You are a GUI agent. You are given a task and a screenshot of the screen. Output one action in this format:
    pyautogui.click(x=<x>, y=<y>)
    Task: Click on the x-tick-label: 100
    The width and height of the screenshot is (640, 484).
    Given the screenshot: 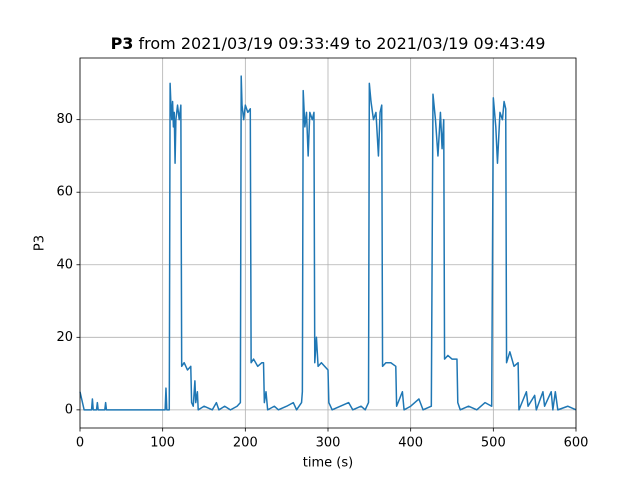 What is the action you would take?
    pyautogui.click(x=162, y=443)
    